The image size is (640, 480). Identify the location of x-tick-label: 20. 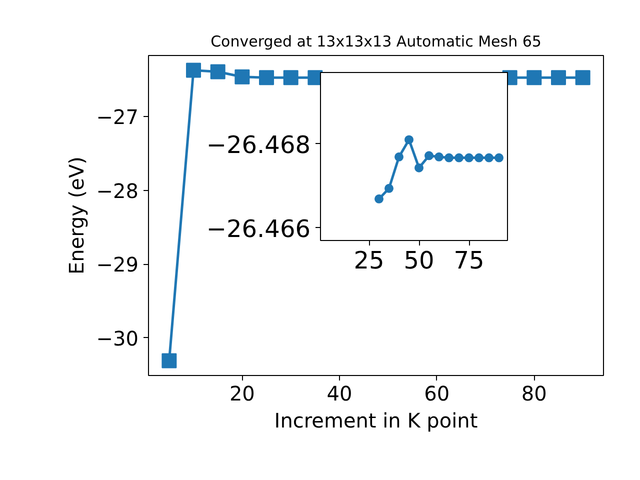
(242, 394).